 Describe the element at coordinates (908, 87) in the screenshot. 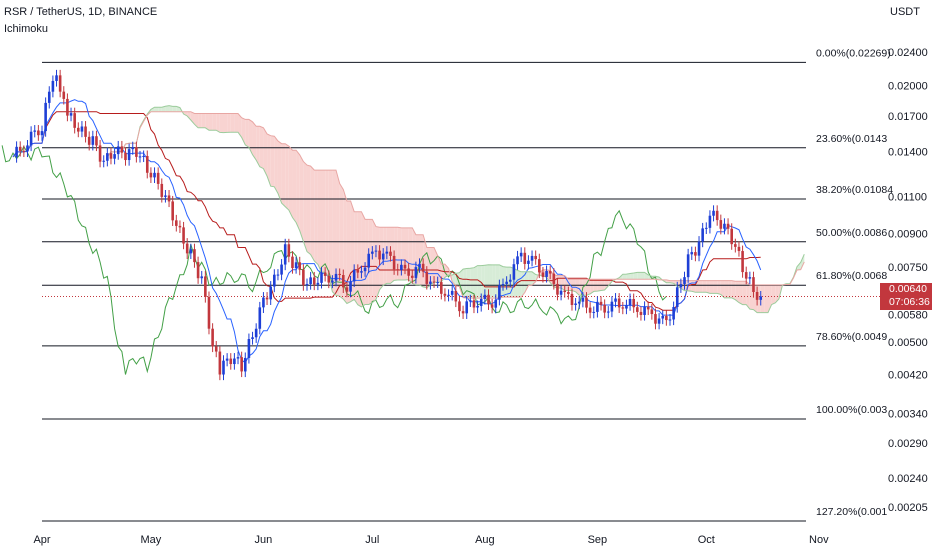

I see `y-tick-label-1: 0.02000` at that location.